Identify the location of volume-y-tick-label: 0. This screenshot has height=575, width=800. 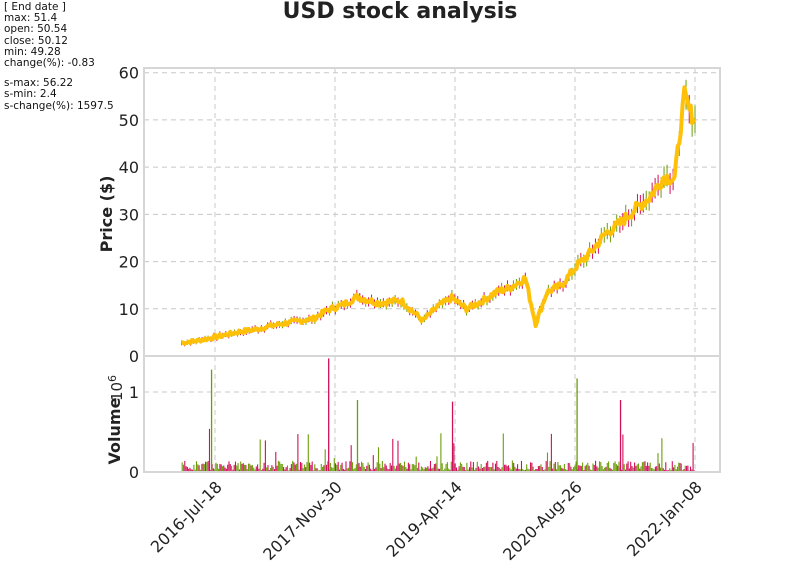
(134, 472).